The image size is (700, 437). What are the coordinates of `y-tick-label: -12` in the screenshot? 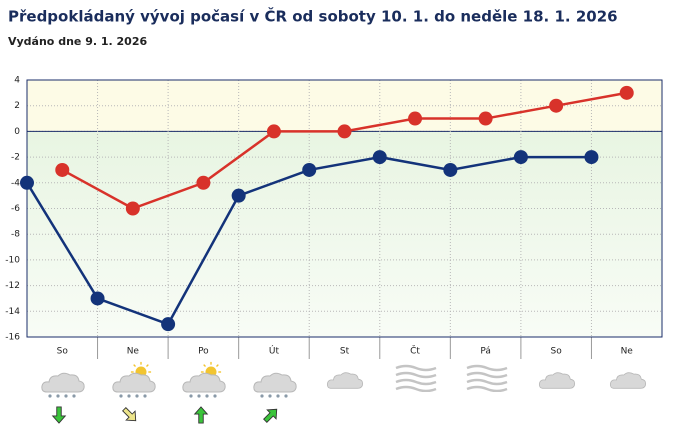 It's located at (12, 286).